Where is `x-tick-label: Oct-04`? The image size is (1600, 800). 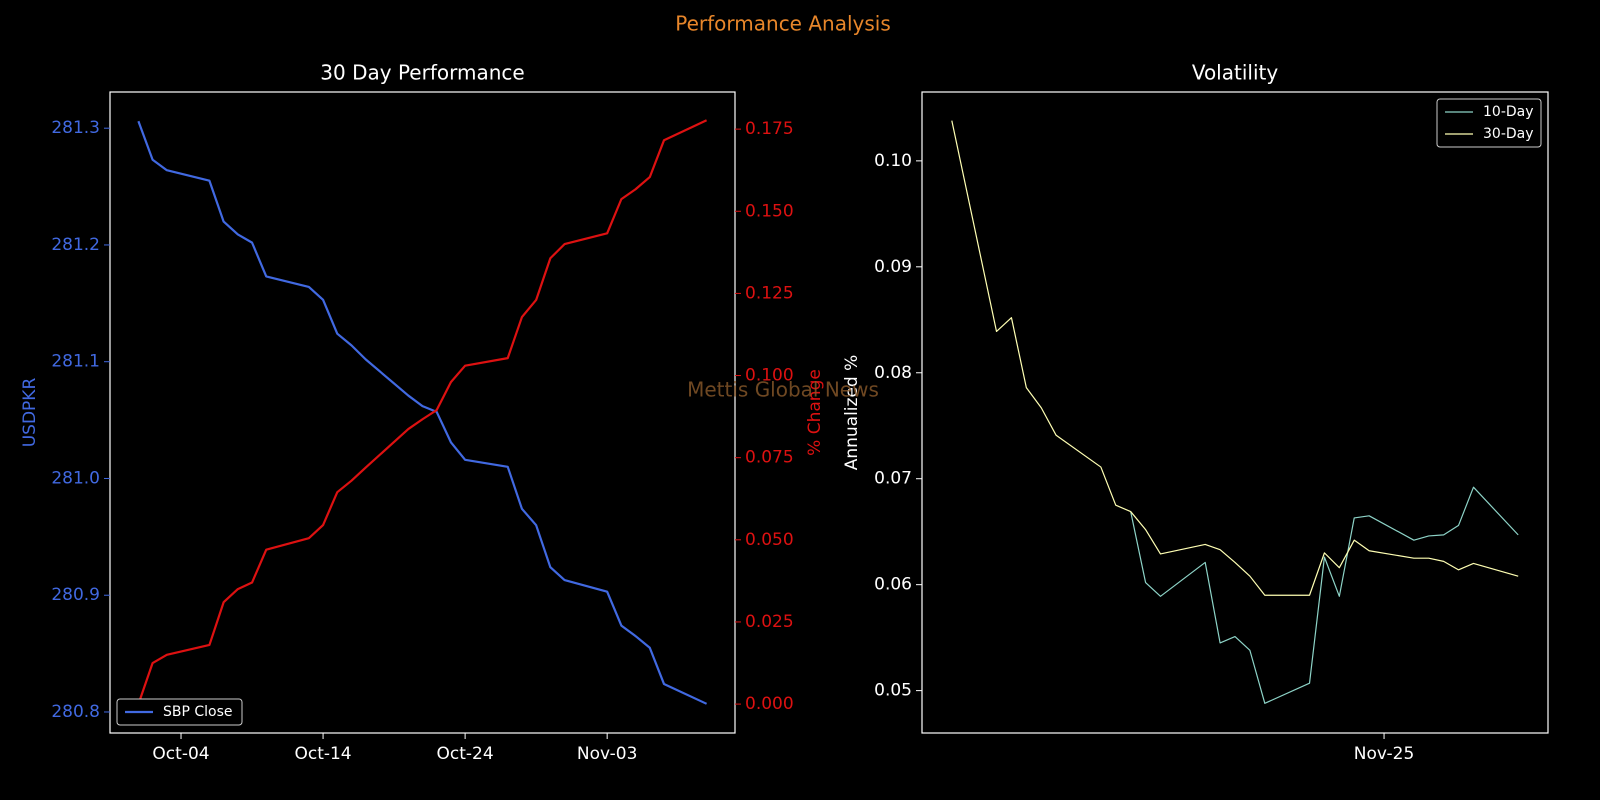
x-tick-label: Oct-04 is located at coordinates (180, 754).